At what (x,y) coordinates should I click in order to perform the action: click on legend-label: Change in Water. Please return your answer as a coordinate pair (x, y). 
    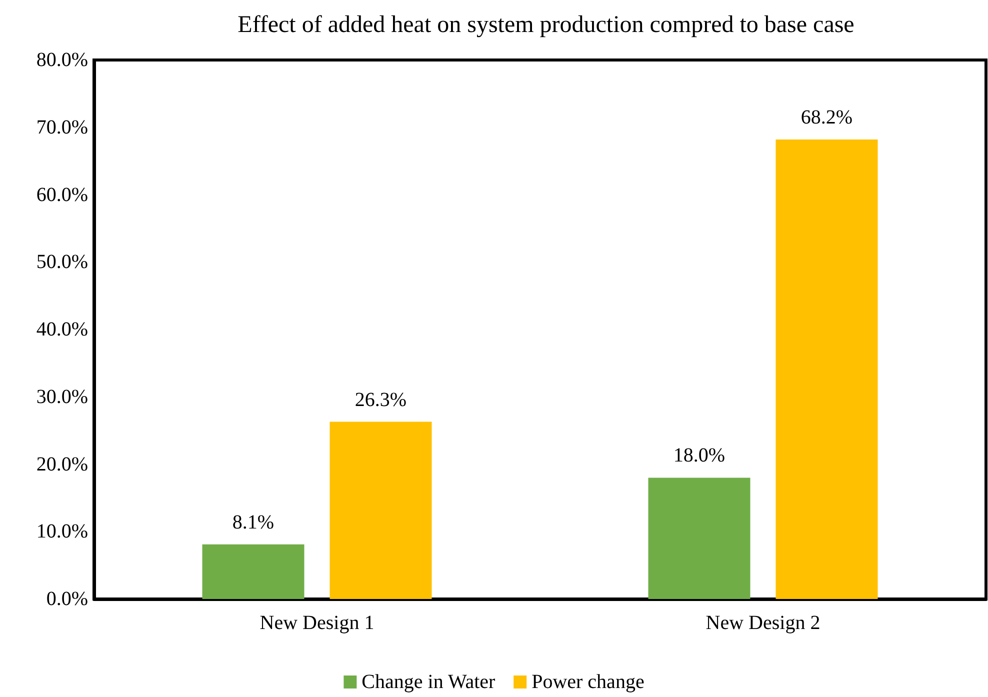
    Looking at the image, I should click on (429, 682).